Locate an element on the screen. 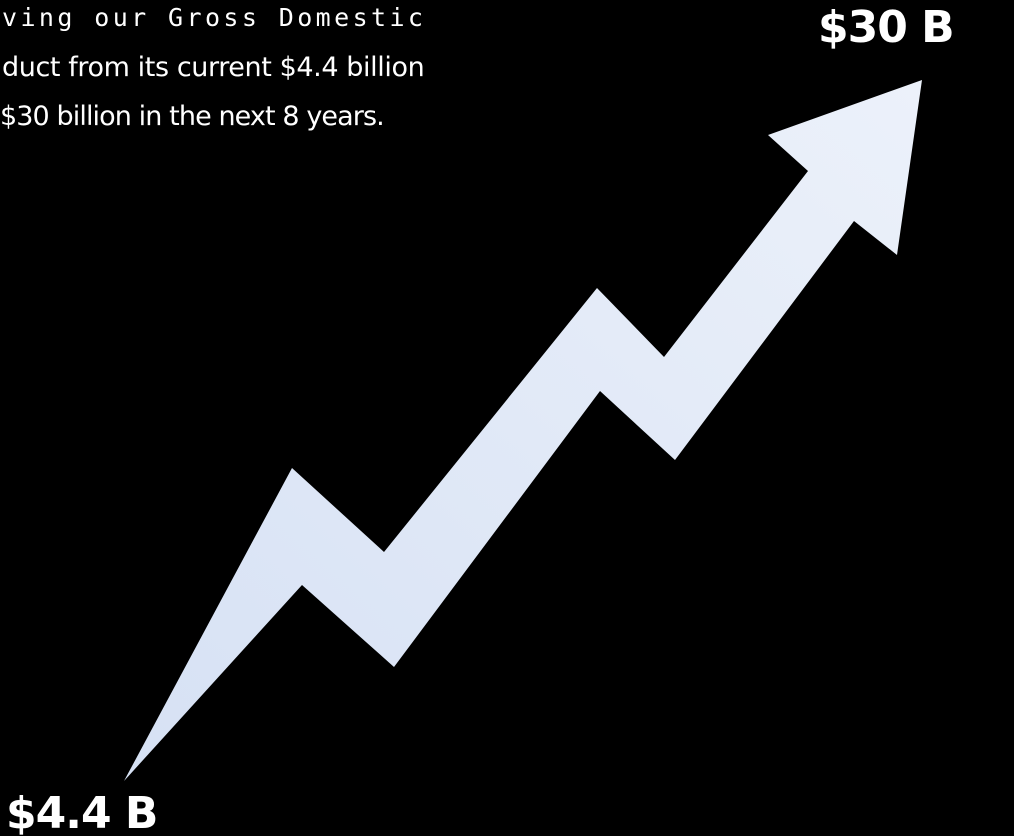  intro-line-3: $30 billion in the next 8 years. is located at coordinates (192, 116).